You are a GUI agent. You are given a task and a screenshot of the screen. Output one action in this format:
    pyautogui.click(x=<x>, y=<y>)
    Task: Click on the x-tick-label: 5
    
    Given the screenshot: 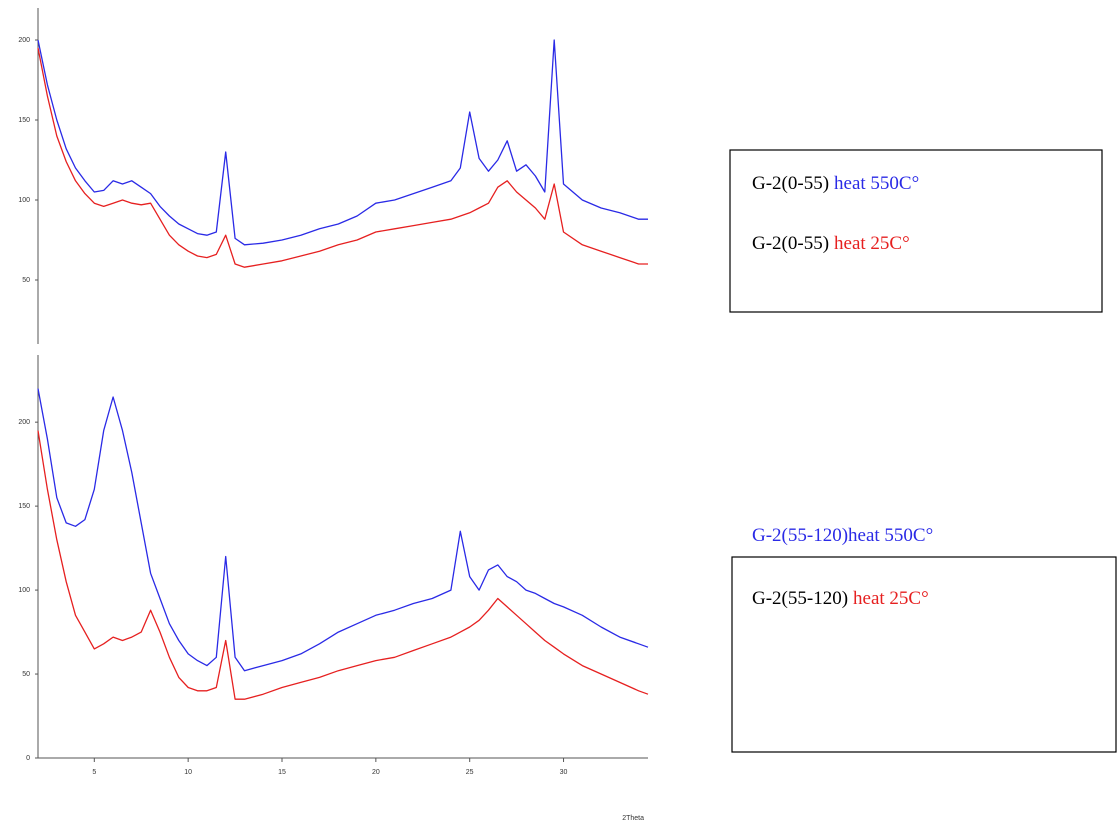 What is the action you would take?
    pyautogui.click(x=94, y=772)
    